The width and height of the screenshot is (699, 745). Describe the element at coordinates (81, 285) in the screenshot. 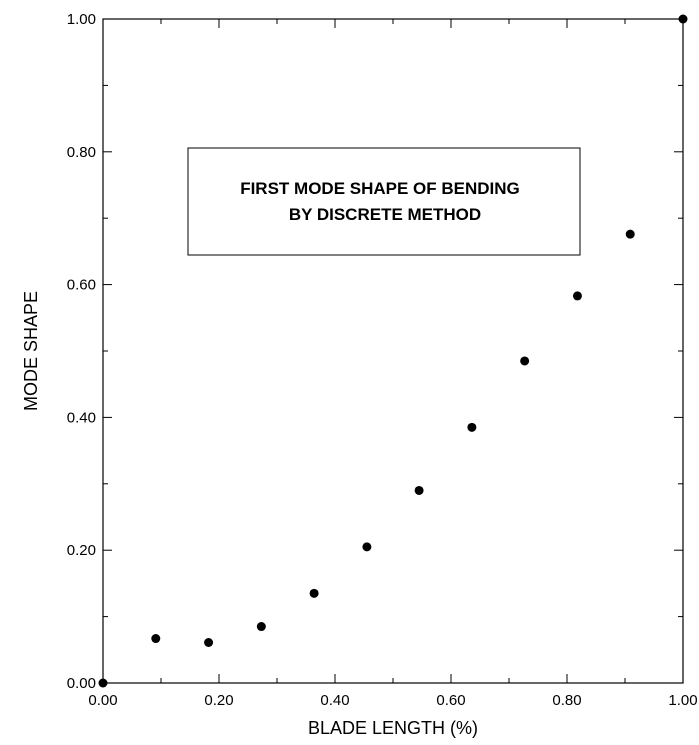

I see `y-tick-label: 0.60` at that location.